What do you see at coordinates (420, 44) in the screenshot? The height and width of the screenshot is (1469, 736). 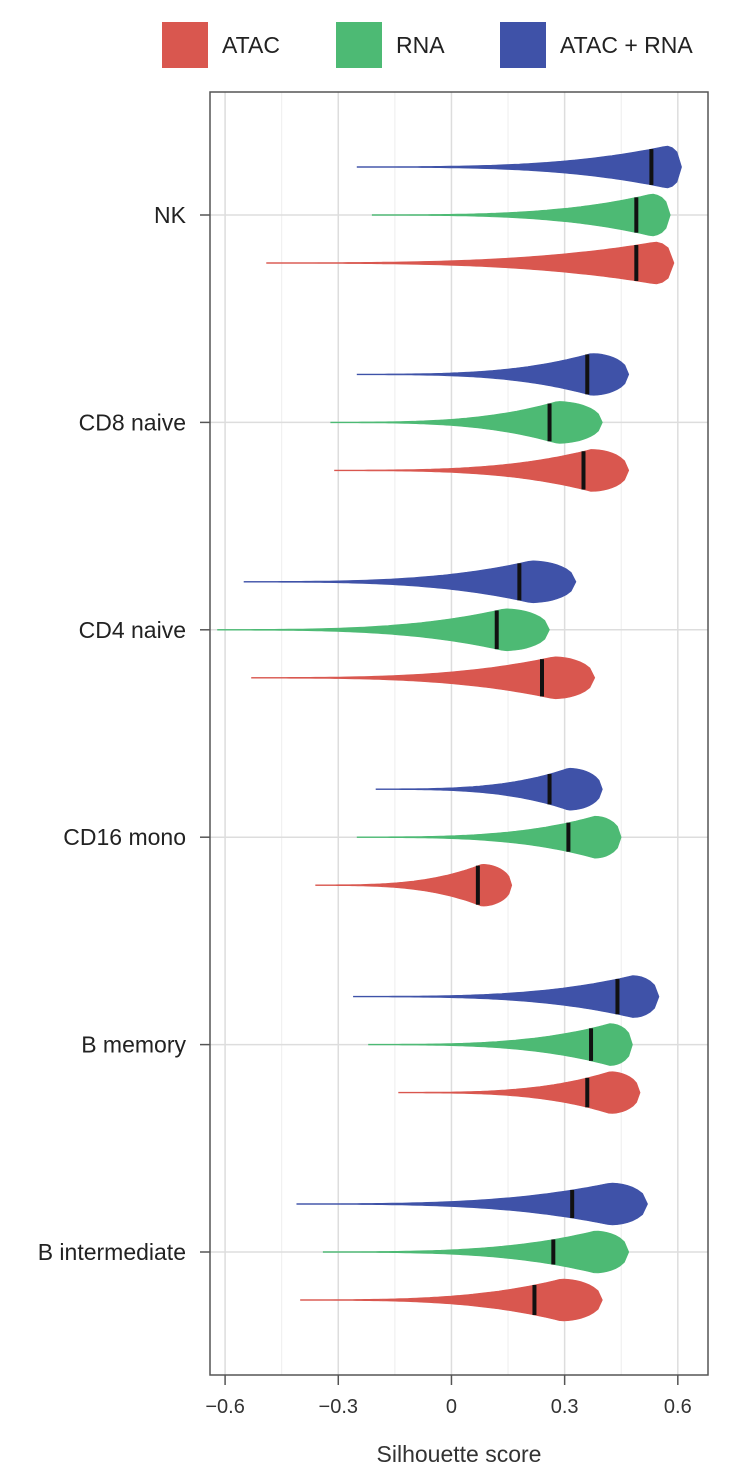 I see `legend-label-rna: RNA` at bounding box center [420, 44].